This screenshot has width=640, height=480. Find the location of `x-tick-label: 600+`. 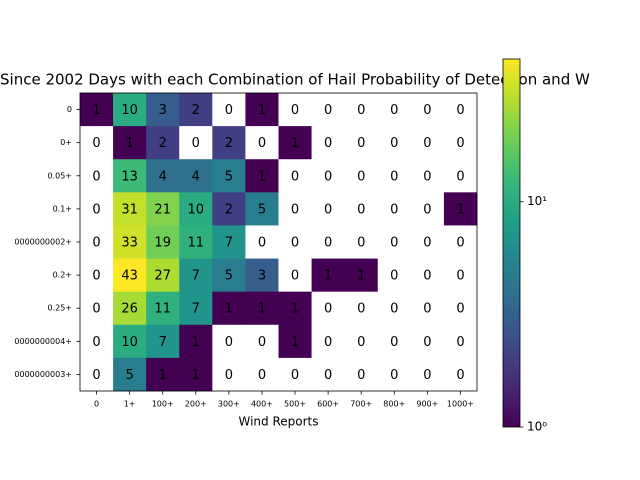

x-tick-label: 600+ is located at coordinates (328, 404).